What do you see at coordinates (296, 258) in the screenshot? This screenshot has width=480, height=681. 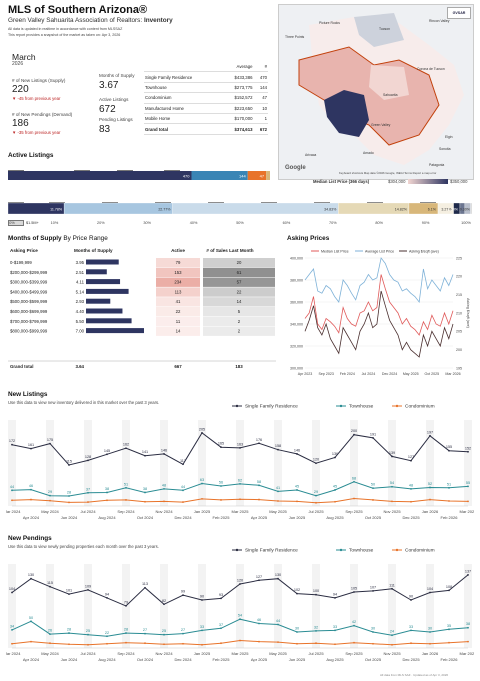 I see `asking-y-tick: 400,000` at bounding box center [296, 258].